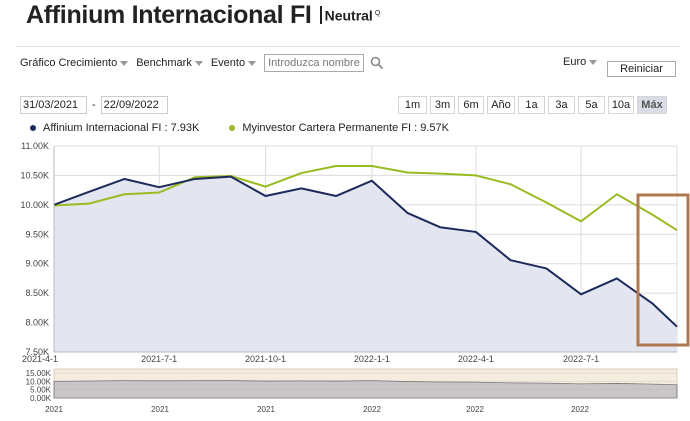  Describe the element at coordinates (40, 359) in the screenshot. I see `x-tick-label: 2021-4-1` at that location.